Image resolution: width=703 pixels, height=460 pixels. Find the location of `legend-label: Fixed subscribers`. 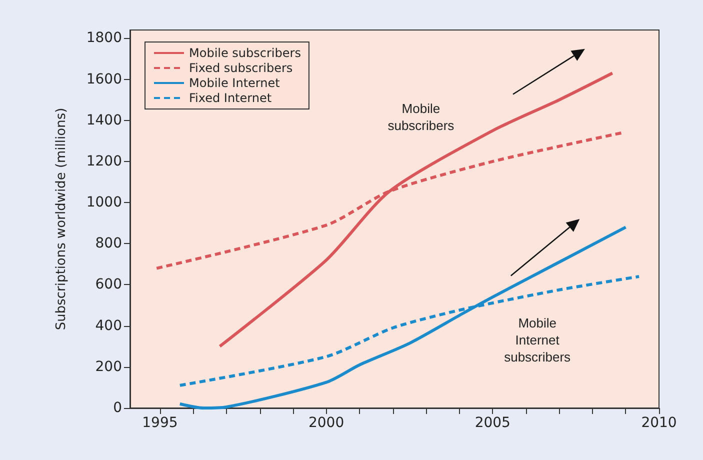

legend-label: Fixed subscribers is located at coordinates (241, 68).